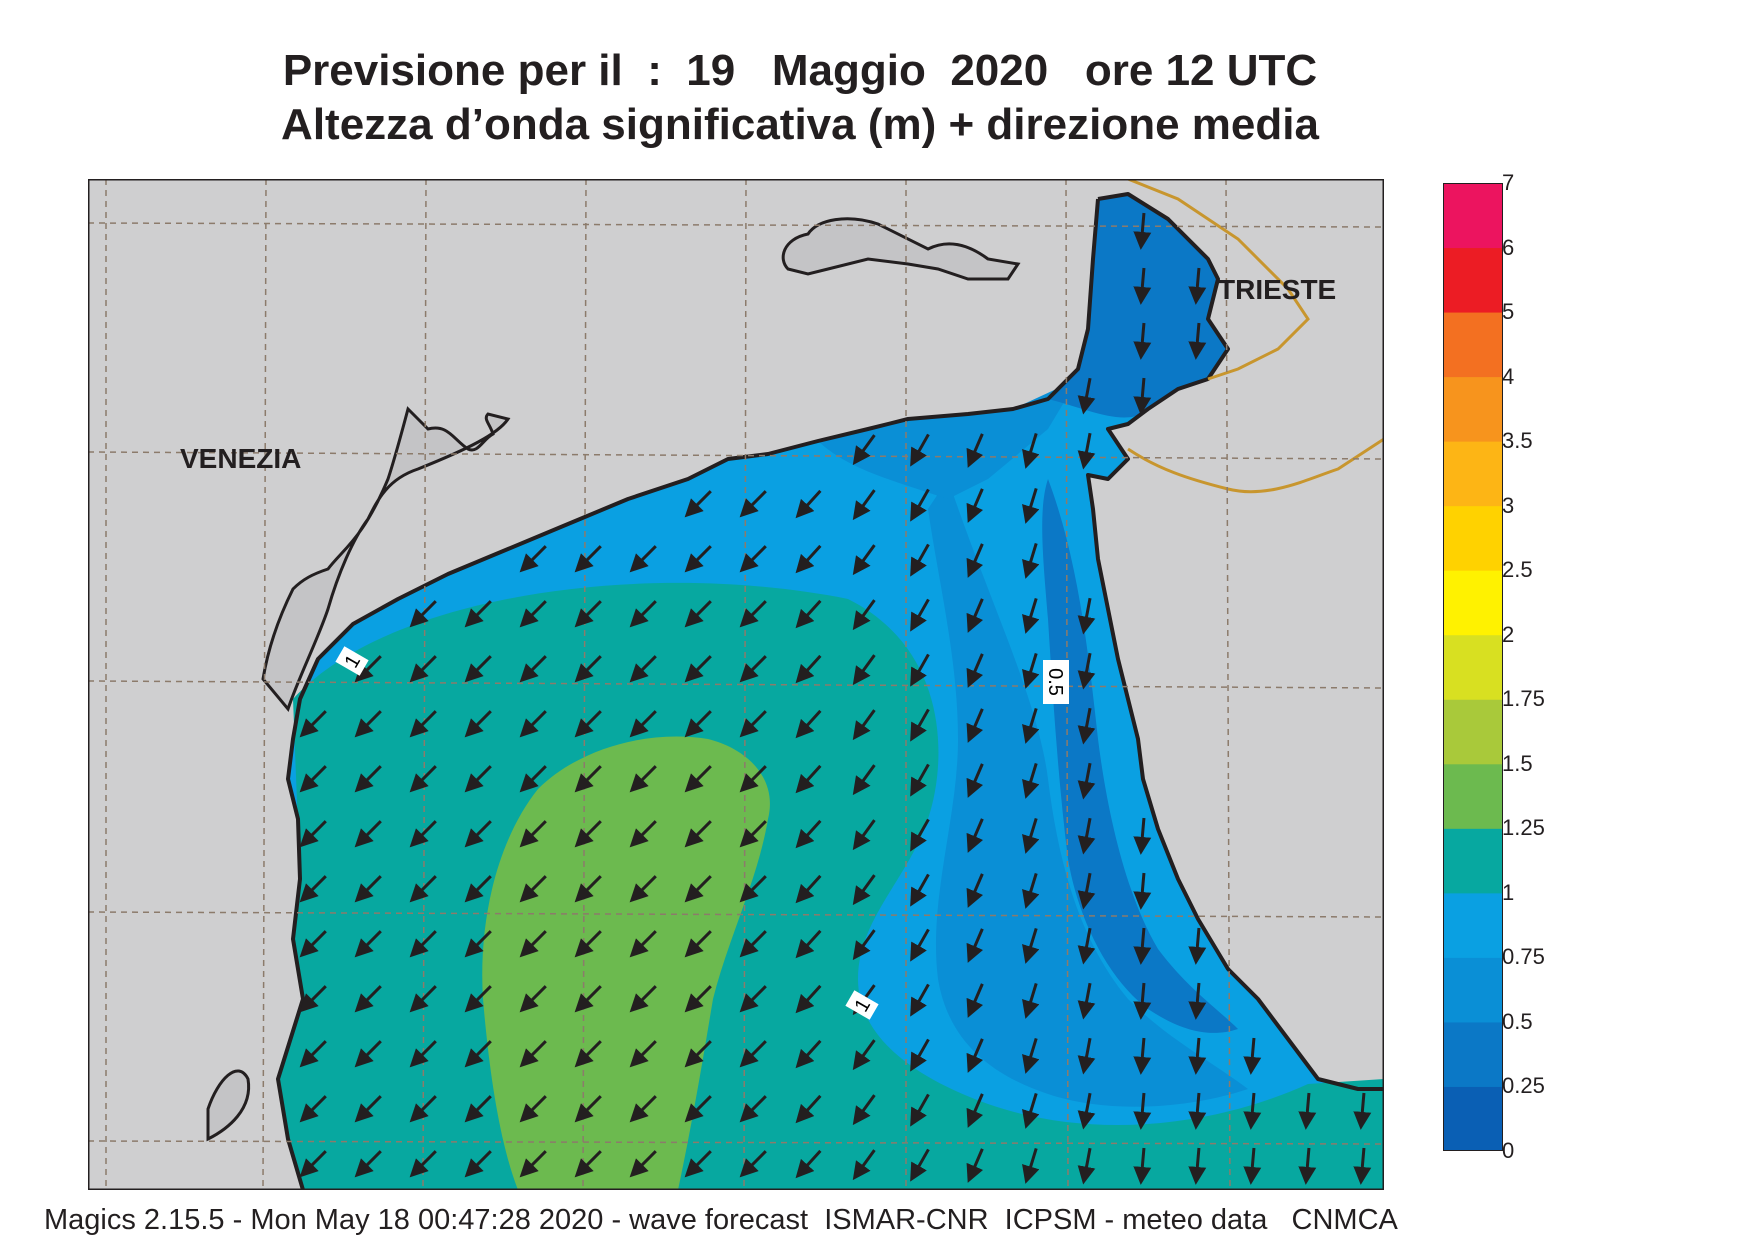 The image size is (1755, 1242). Describe the element at coordinates (1508, 634) in the screenshot. I see `colorbar-tick-label: 2` at that location.